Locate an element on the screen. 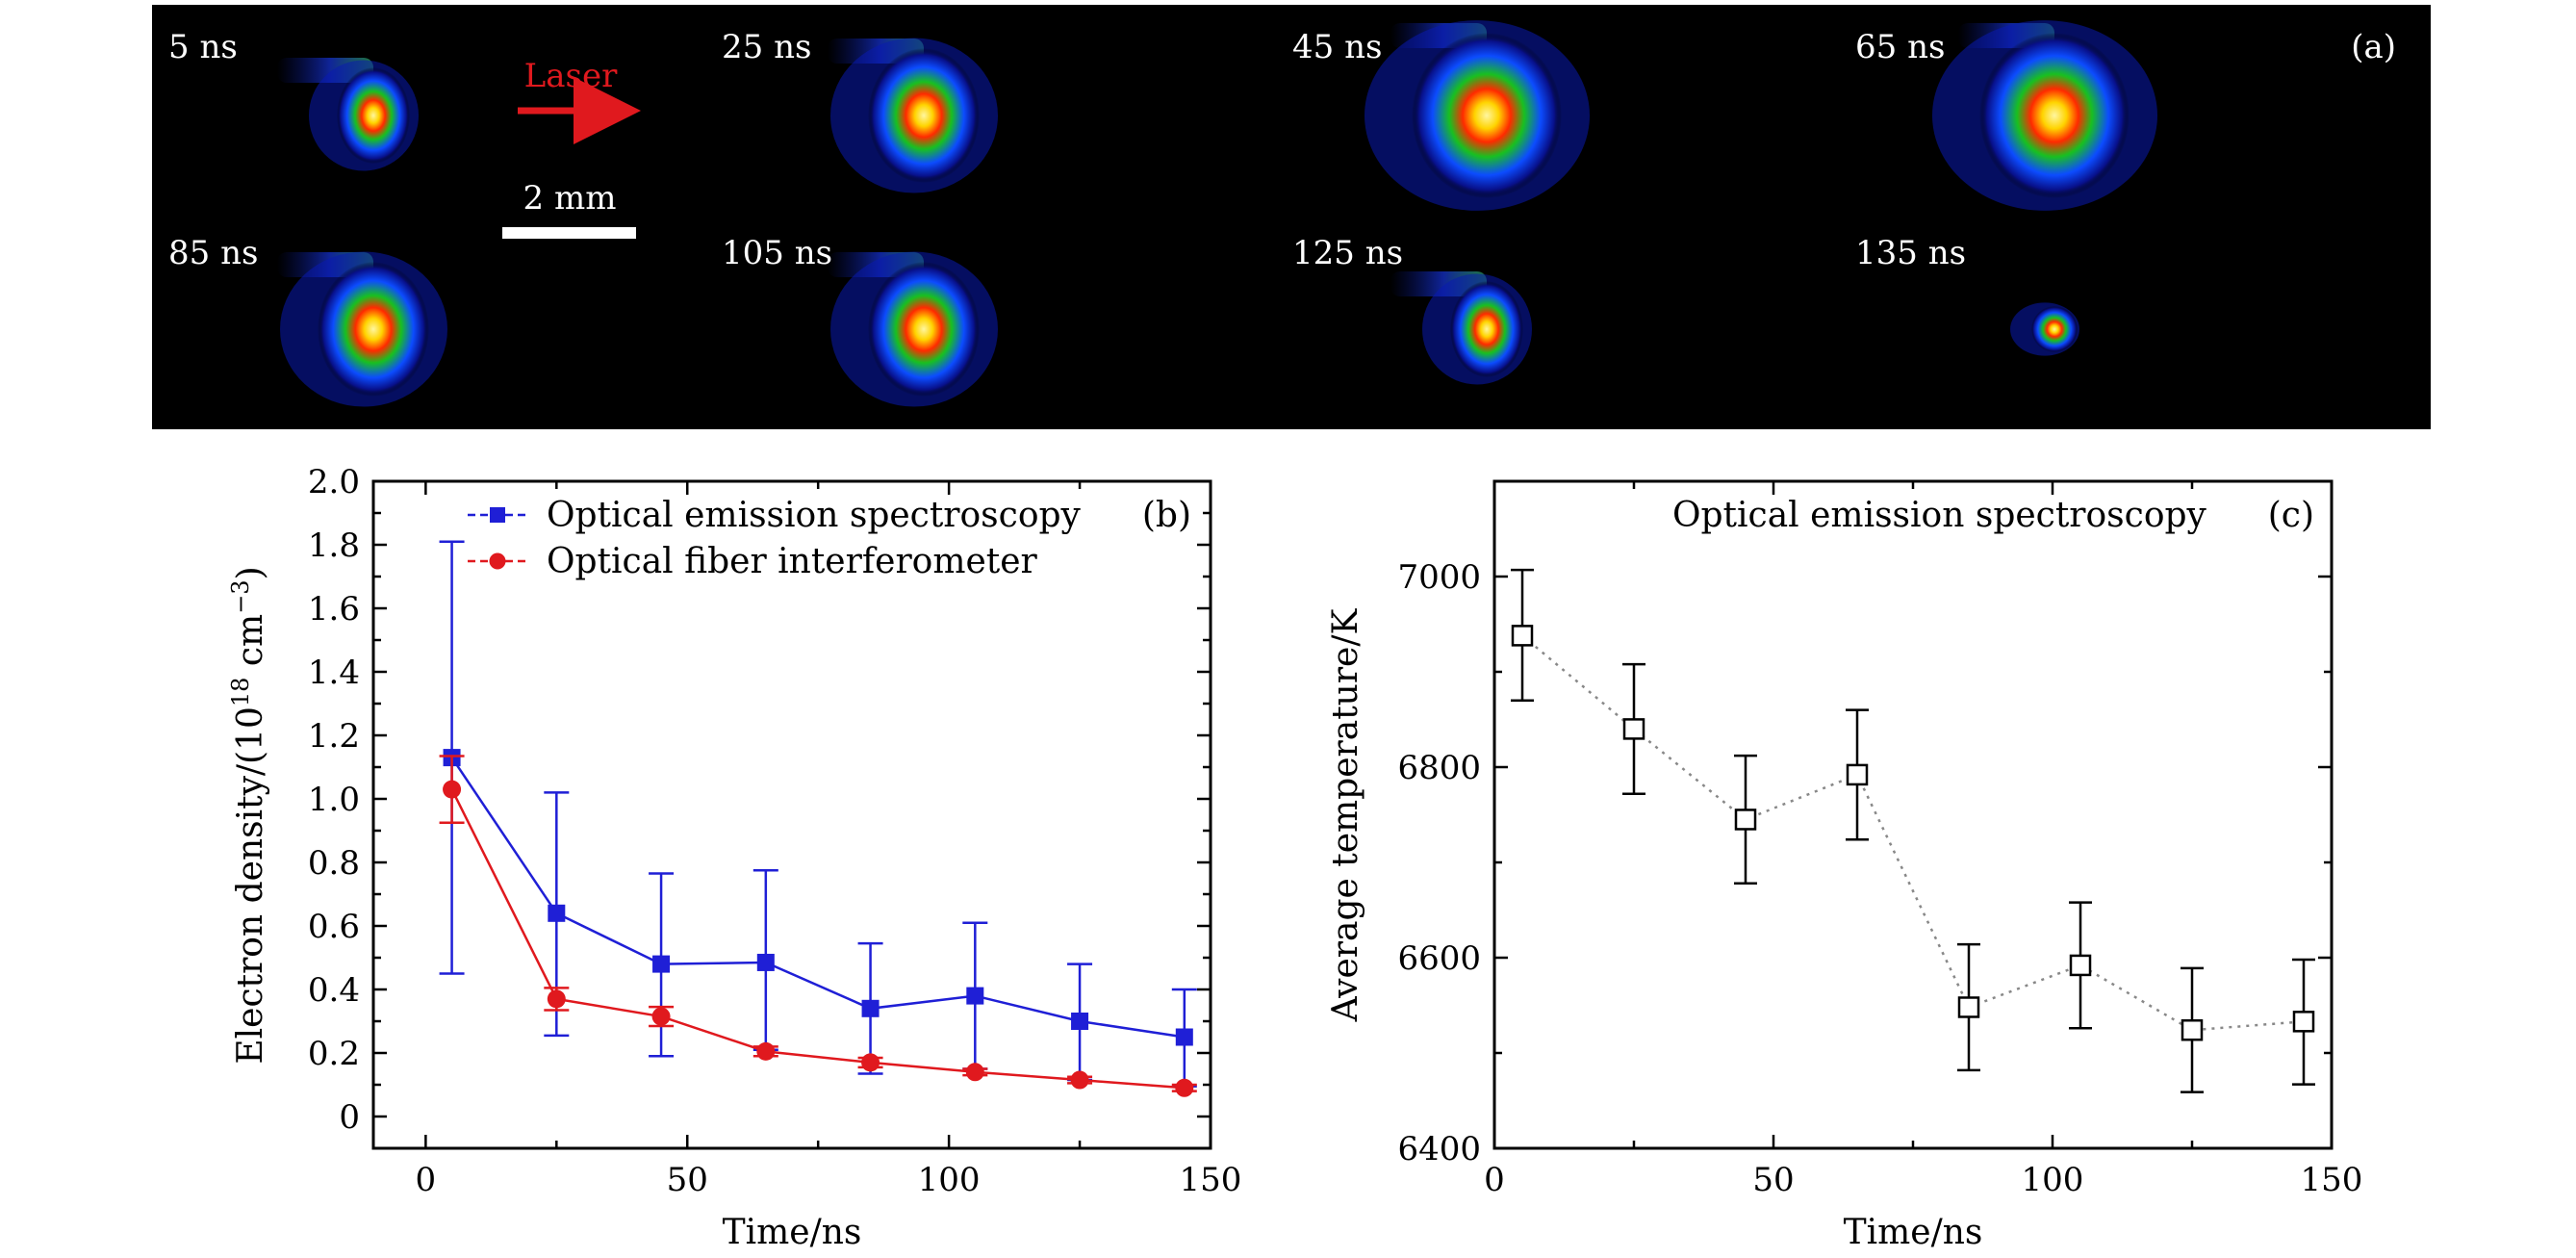 The image size is (2576, 1258). y-tick-label: 6800 is located at coordinates (1439, 768).